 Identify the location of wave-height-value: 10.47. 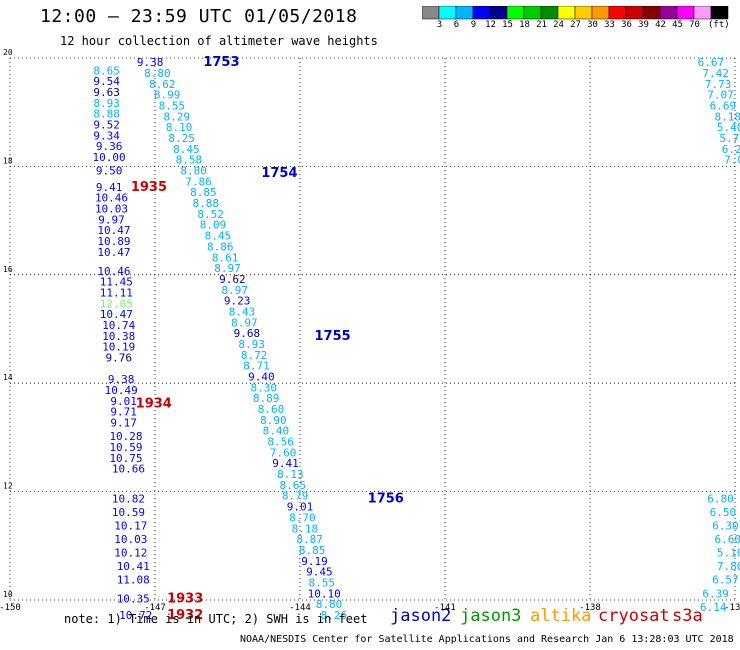
(116, 314).